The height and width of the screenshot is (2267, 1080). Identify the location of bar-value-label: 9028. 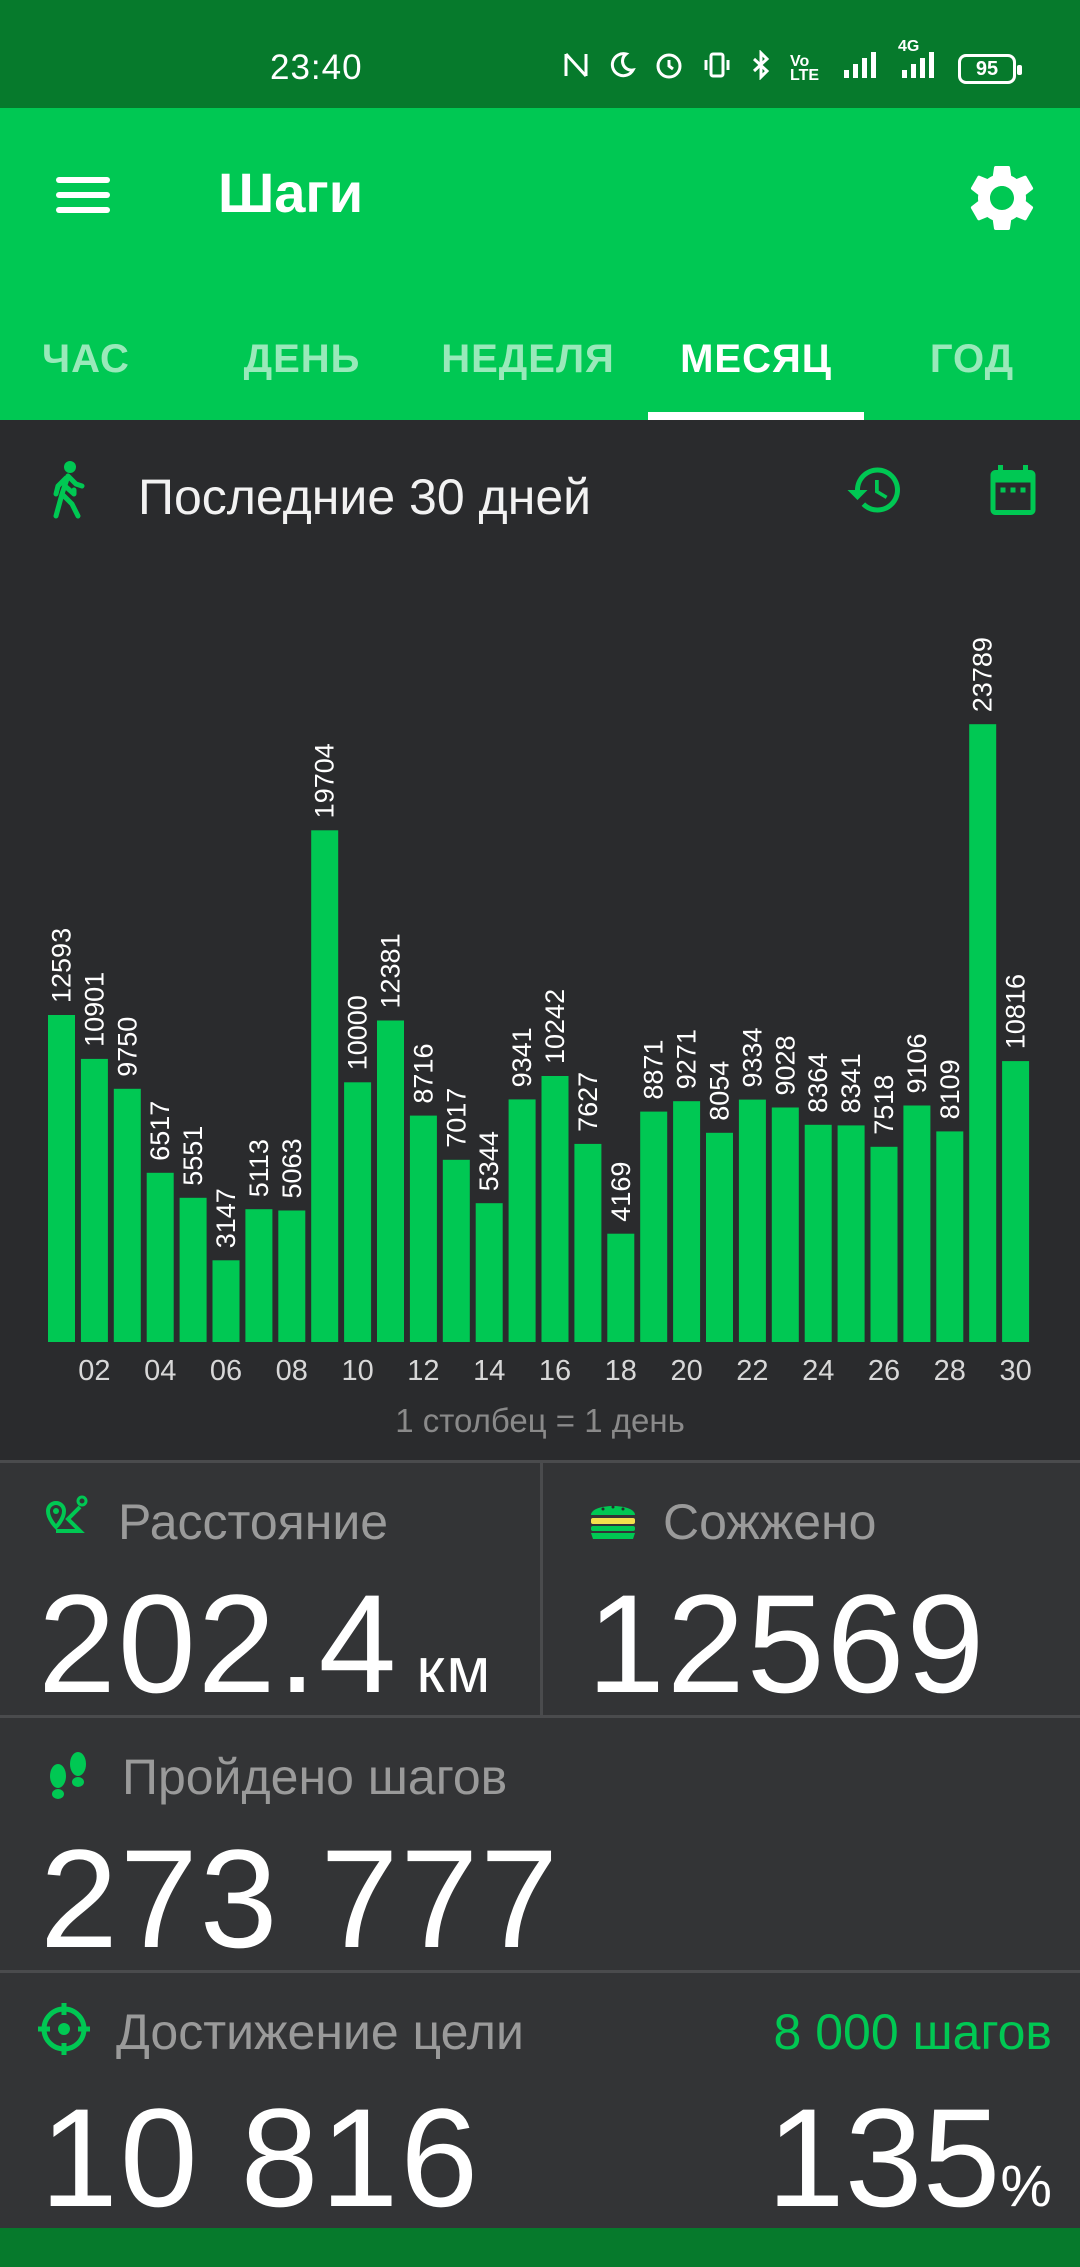
(785, 1065).